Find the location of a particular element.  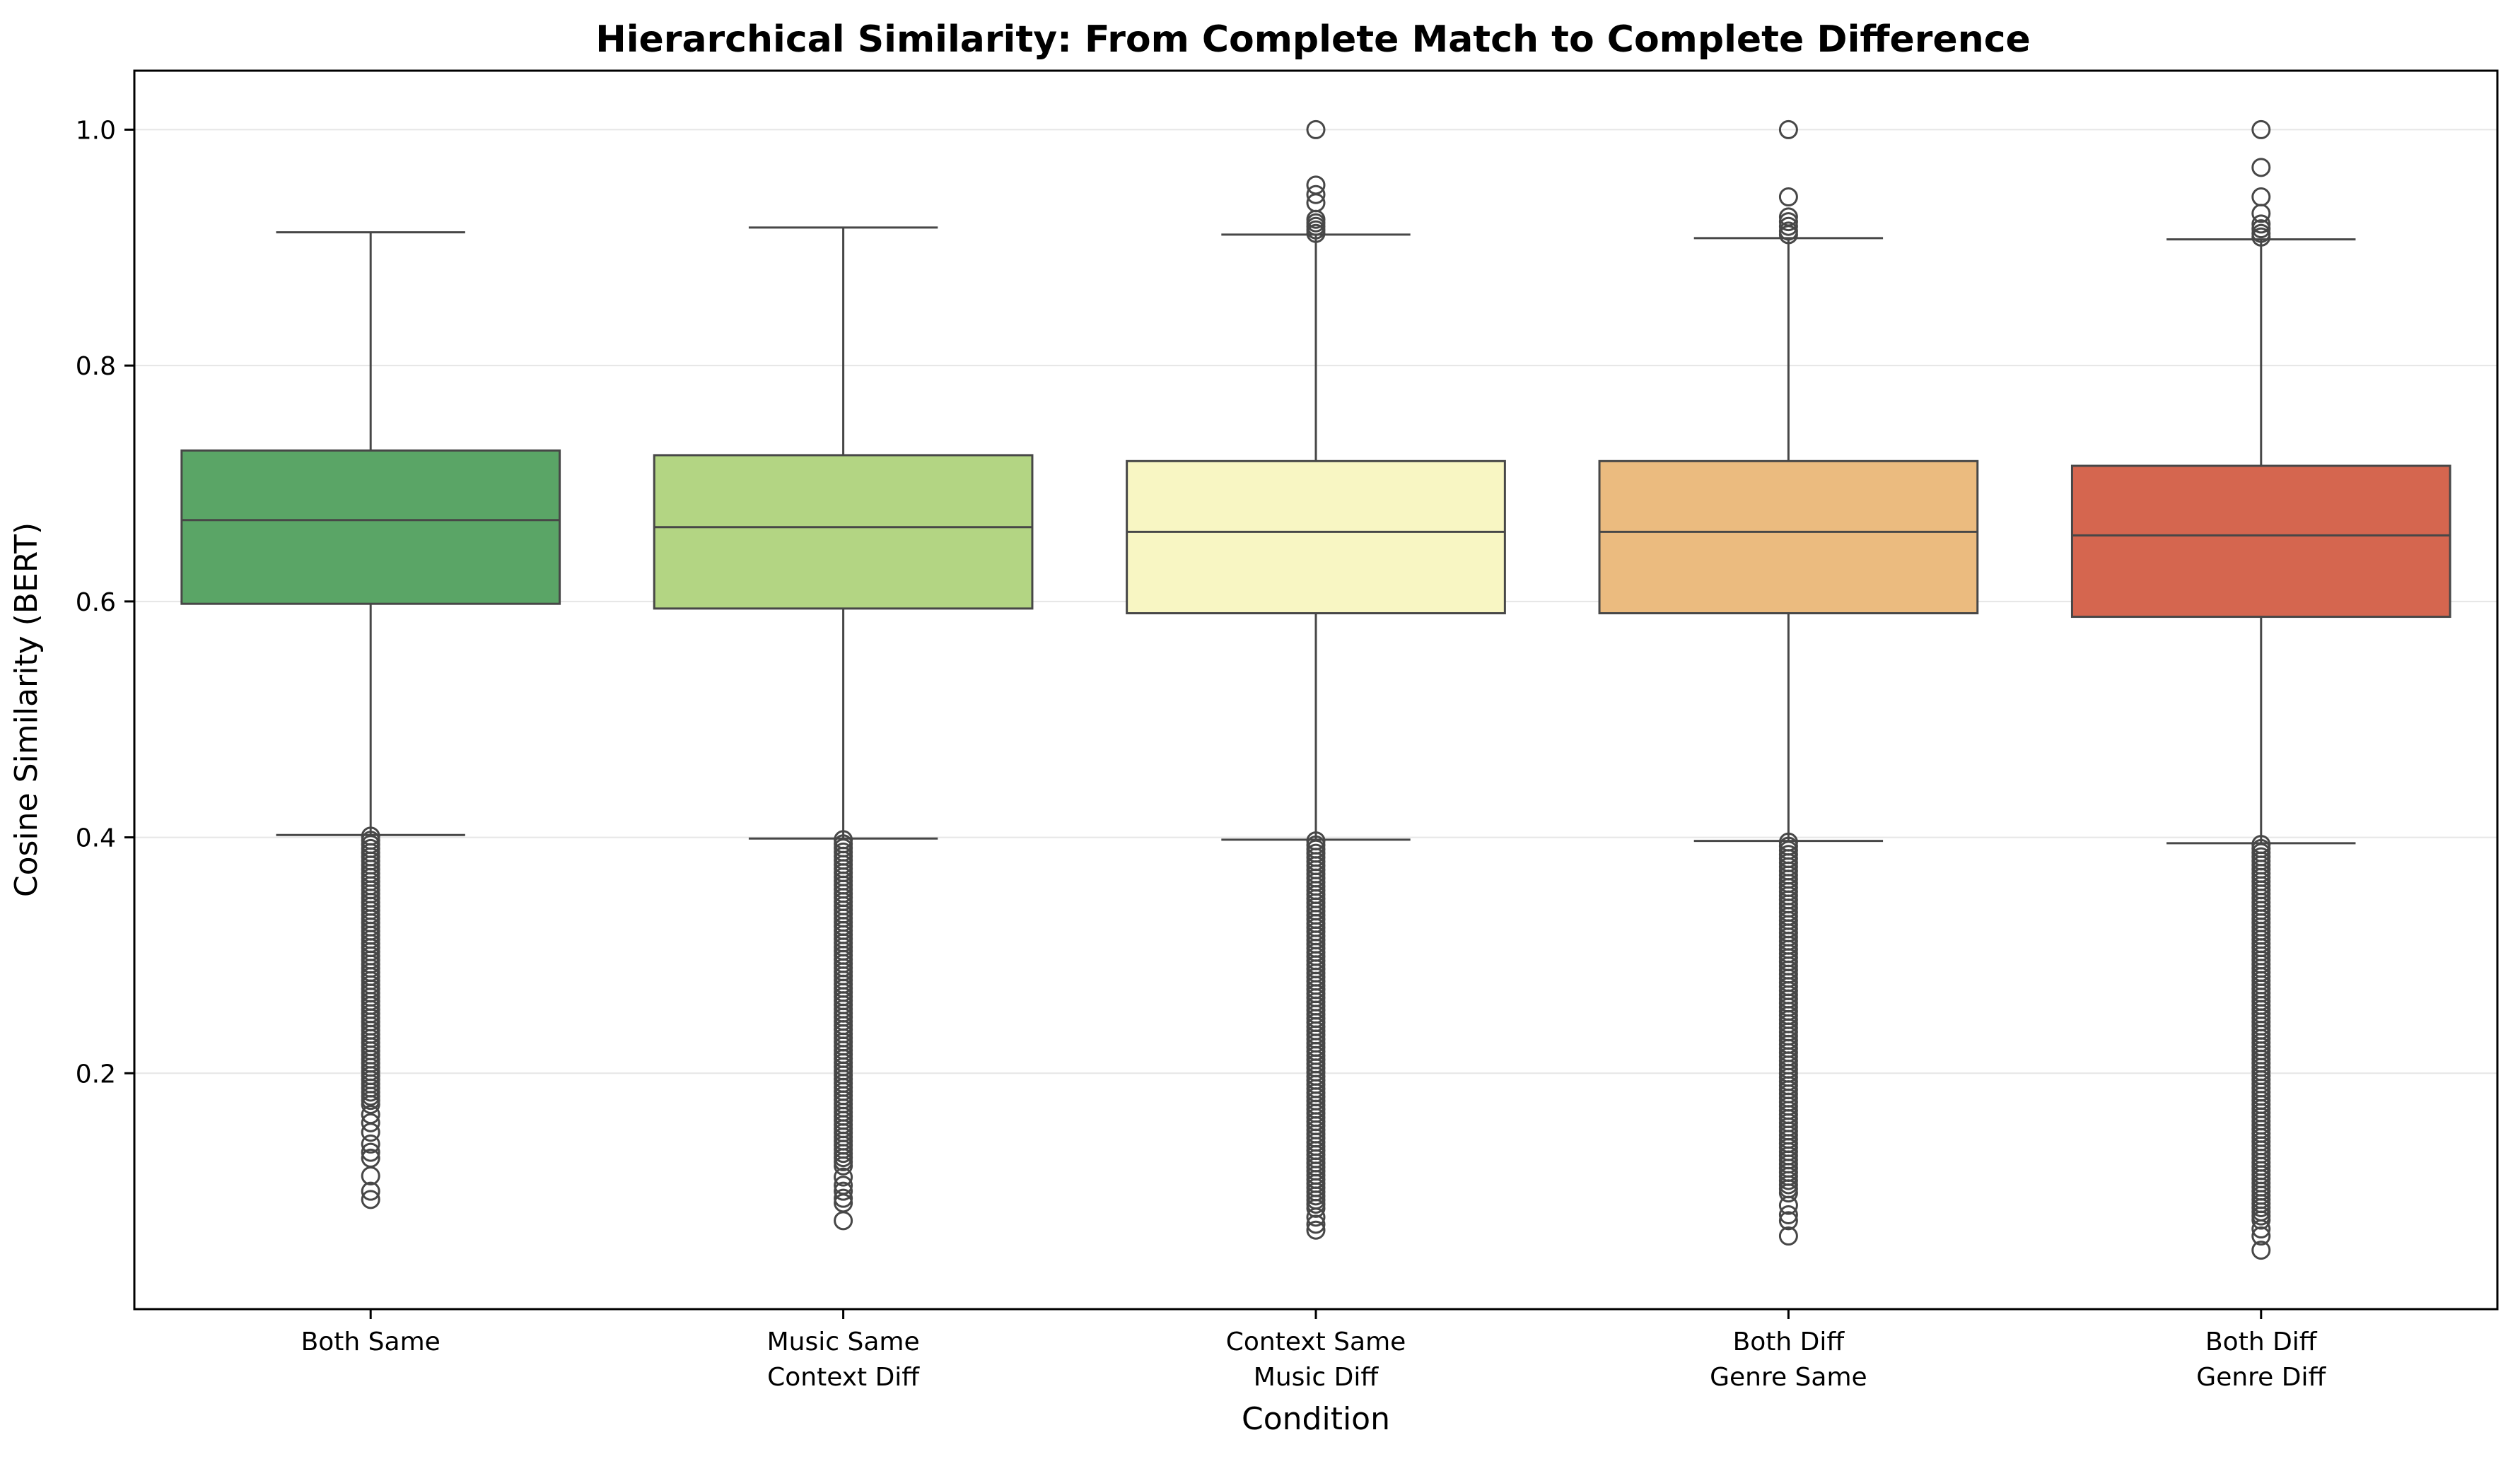

y-tick-label: 0.8 is located at coordinates (96, 367).